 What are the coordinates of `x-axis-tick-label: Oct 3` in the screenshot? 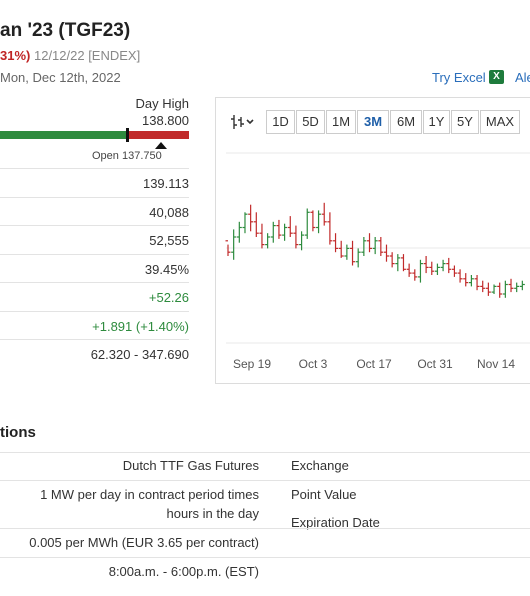 It's located at (313, 364).